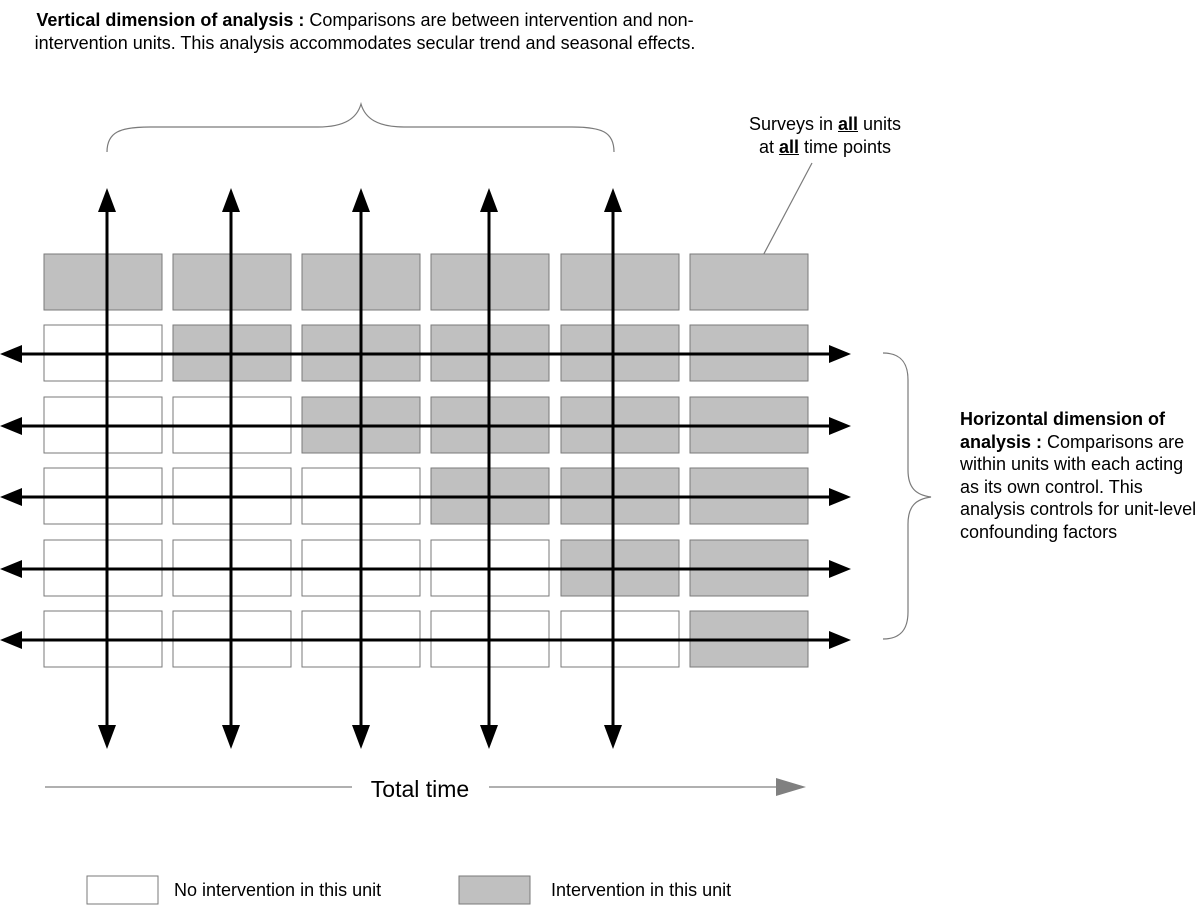 The height and width of the screenshot is (908, 1200). I want to click on survey-note: Surveys in all units at all time points, so click(825, 135).